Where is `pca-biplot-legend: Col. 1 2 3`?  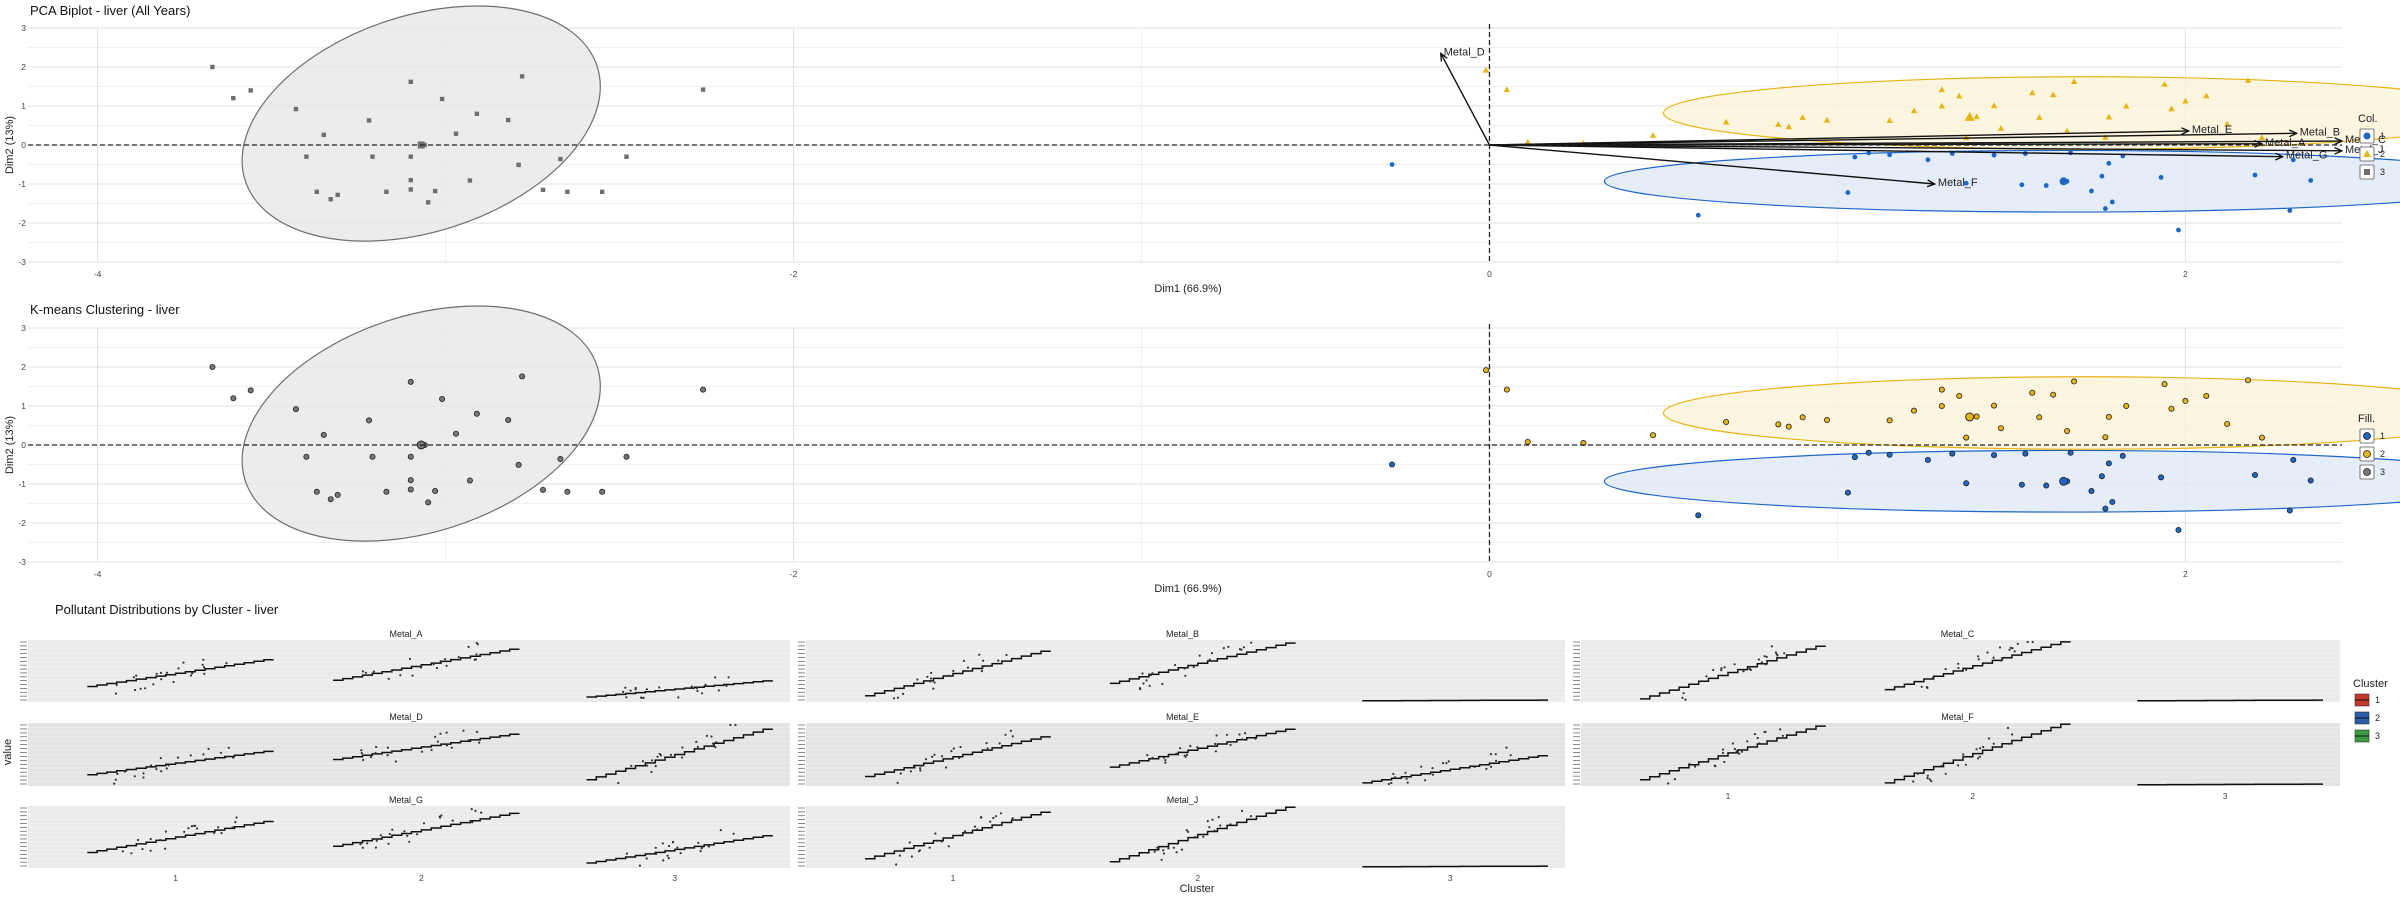 pca-biplot-legend: Col. 1 2 3 is located at coordinates (2371, 146).